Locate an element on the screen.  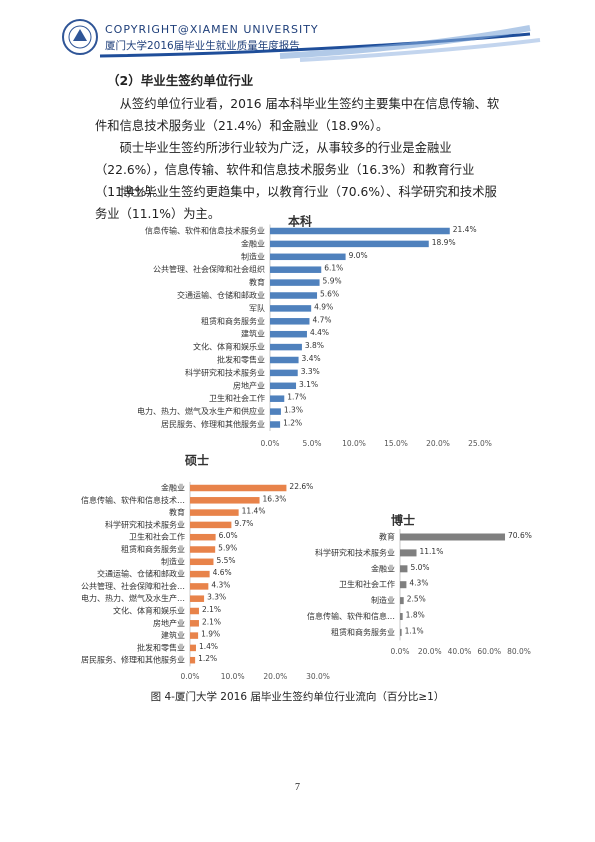
x-tick-label: 30.0% is located at coordinates (318, 676).